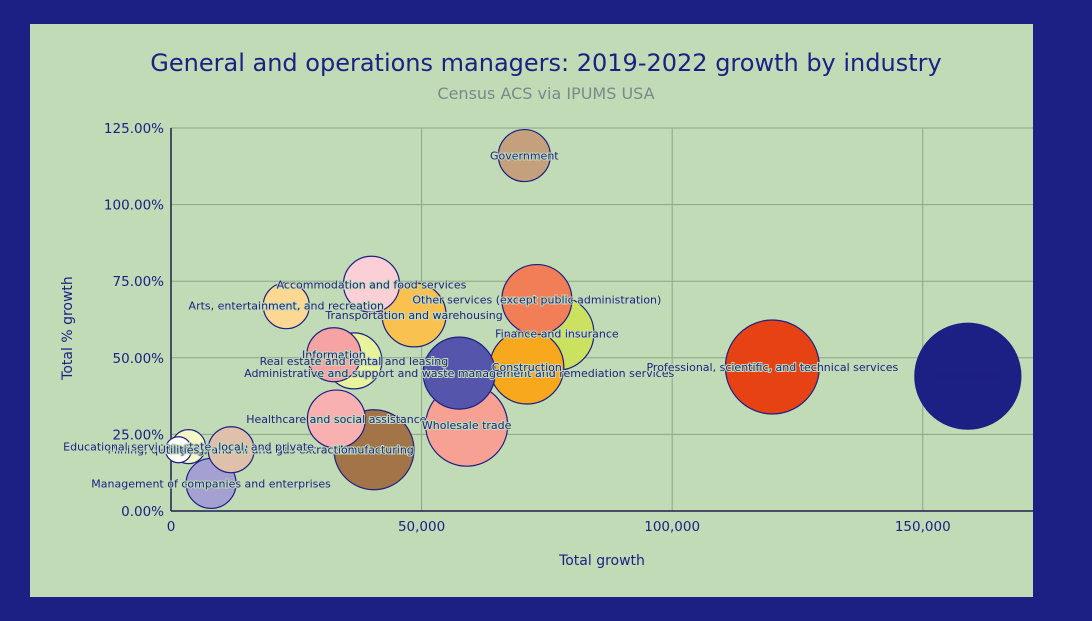 The image size is (1092, 621). Describe the element at coordinates (139, 282) in the screenshot. I see `y-tick-label: 75.00%` at that location.